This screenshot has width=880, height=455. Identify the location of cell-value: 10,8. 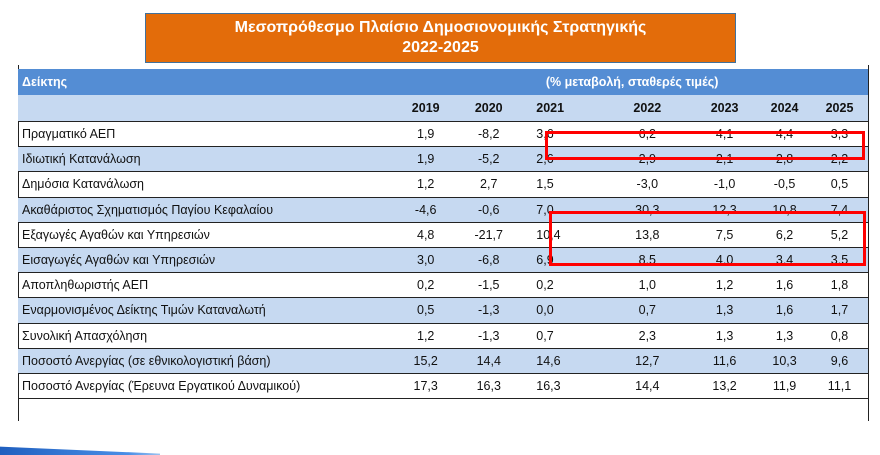
(784, 210).